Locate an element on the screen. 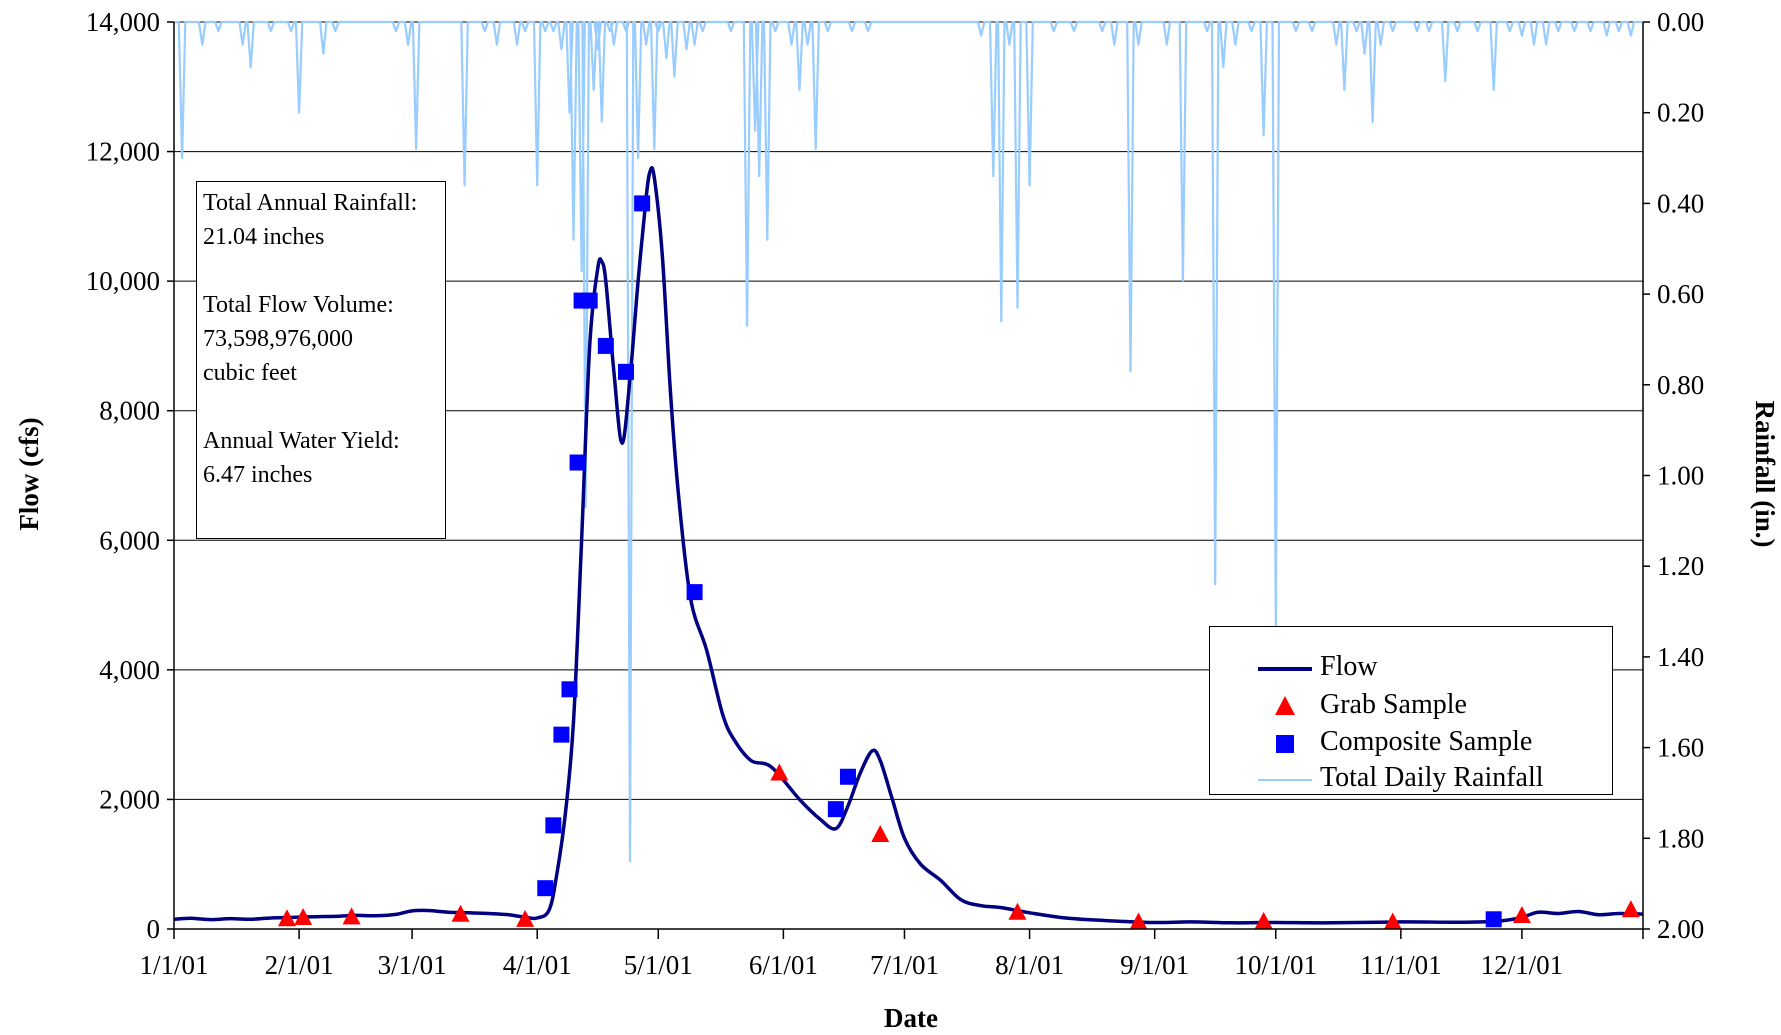 The image size is (1781, 1035). x-tick-label: 9/1/01 is located at coordinates (1154, 965).